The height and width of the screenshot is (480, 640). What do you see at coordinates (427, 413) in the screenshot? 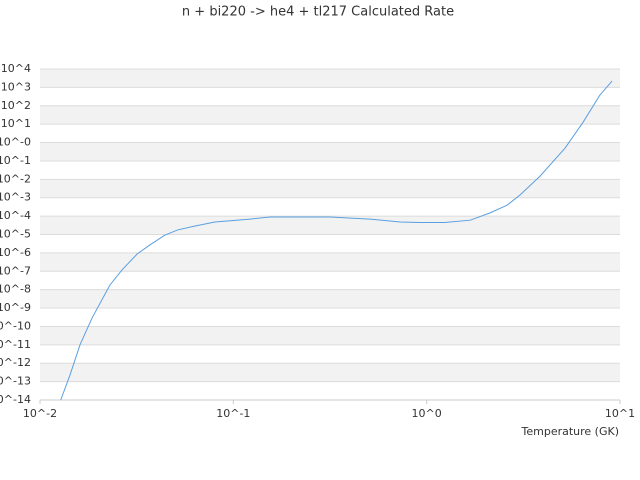
I see `x-tick-label: 10^0` at bounding box center [427, 413].